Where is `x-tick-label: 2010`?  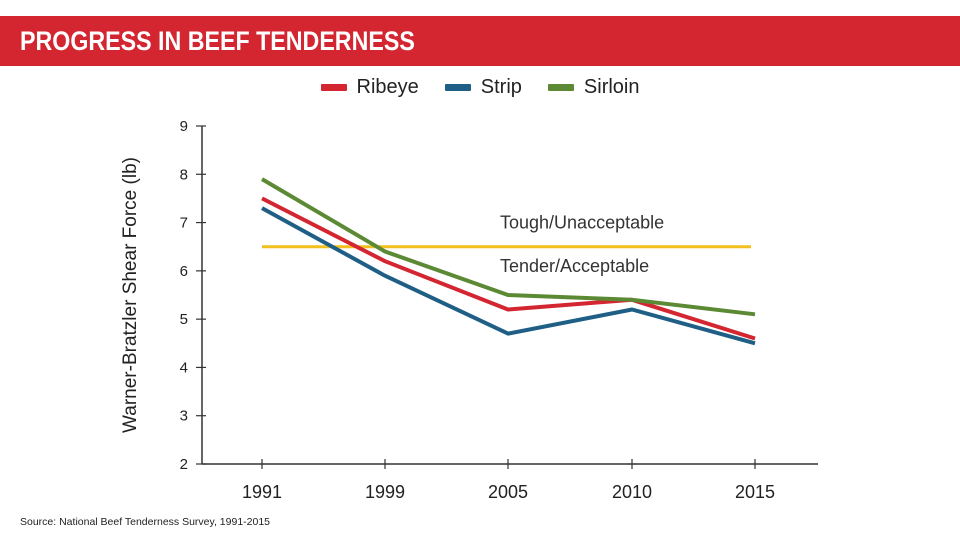 x-tick-label: 2010 is located at coordinates (632, 492).